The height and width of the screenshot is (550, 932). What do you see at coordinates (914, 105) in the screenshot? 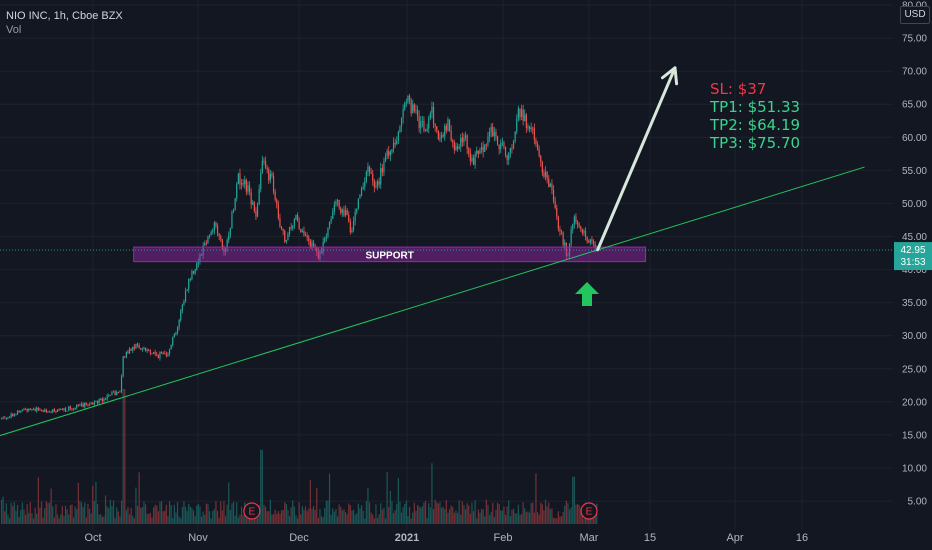
I see `y-tick-label: 65.00` at bounding box center [914, 105].